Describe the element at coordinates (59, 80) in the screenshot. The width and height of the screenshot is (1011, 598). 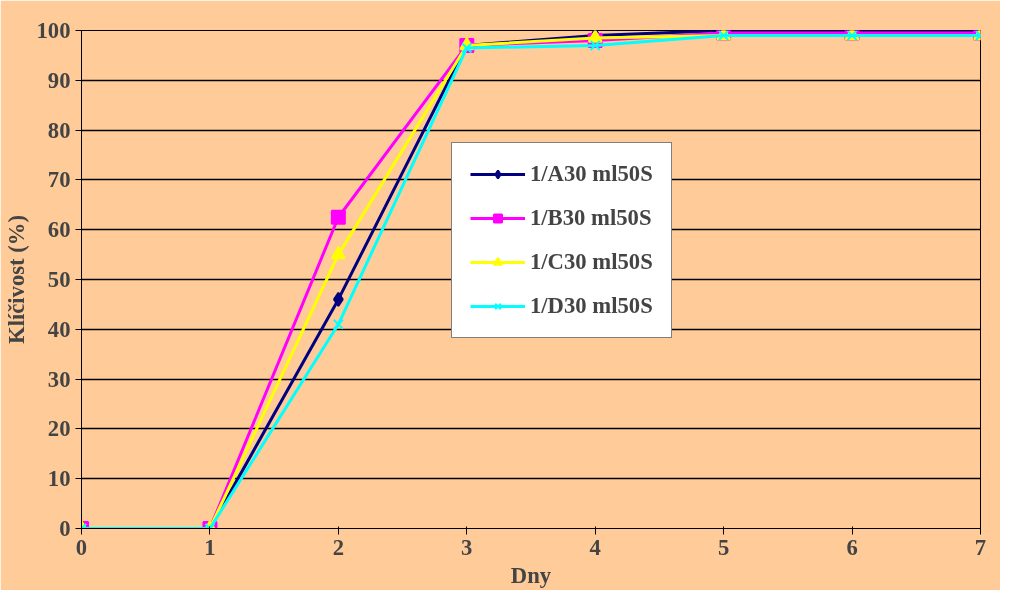
I see `y-tick-label: 90` at that location.